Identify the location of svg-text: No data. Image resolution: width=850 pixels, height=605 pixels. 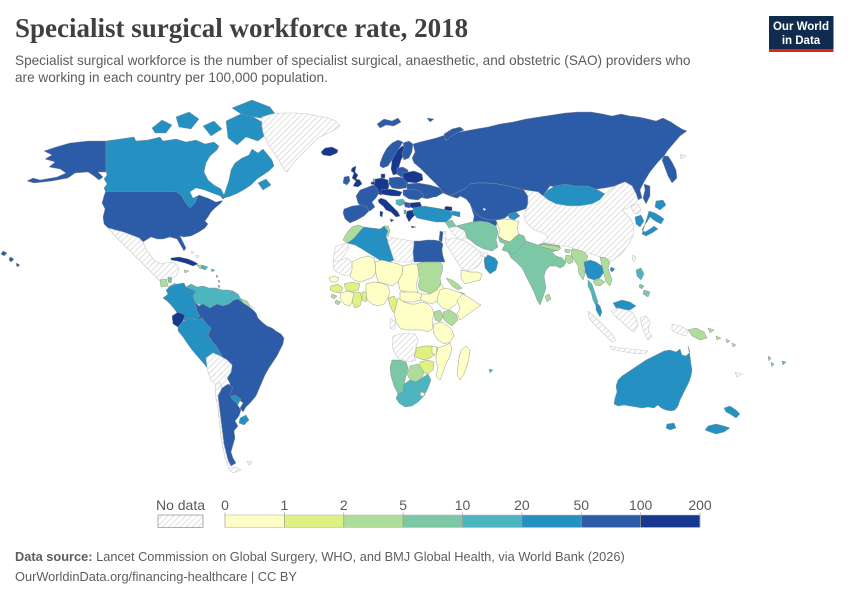
(180, 505).